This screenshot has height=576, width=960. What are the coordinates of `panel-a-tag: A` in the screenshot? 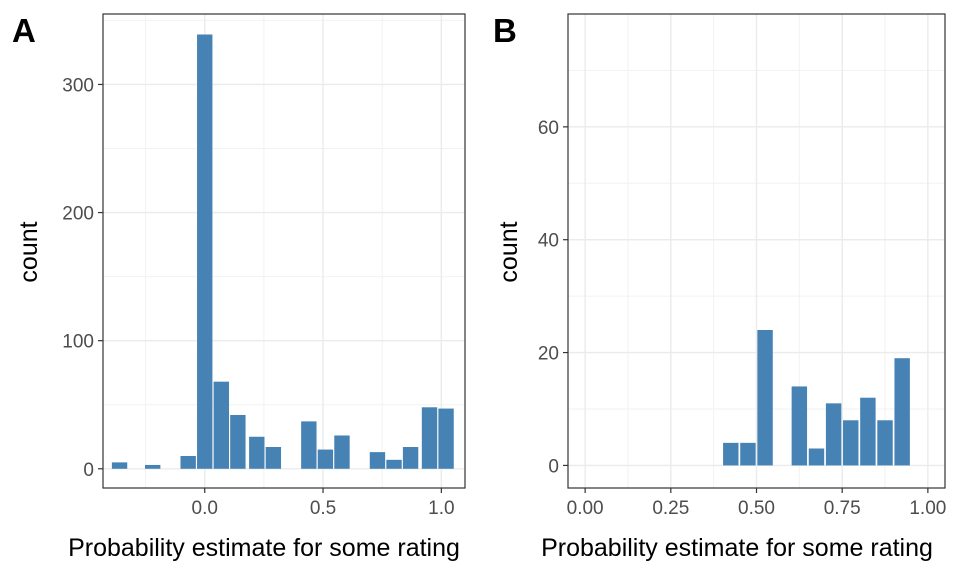 It's located at (24, 30).